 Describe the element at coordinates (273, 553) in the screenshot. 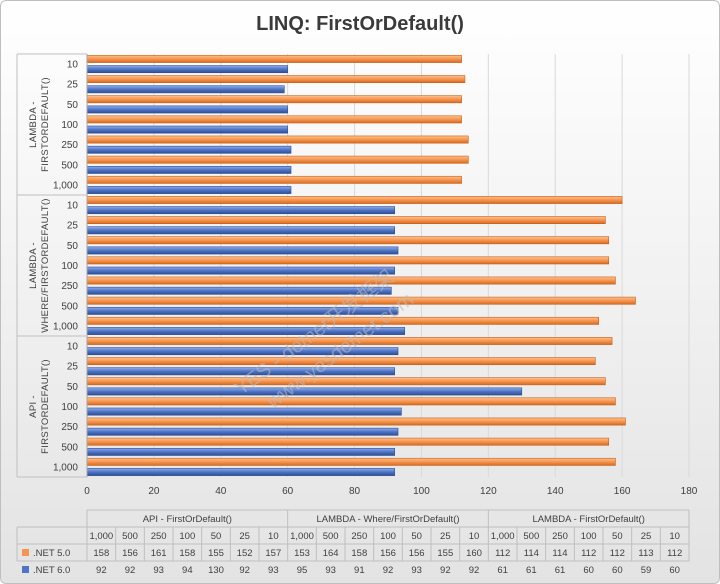

I see `table-cell: 157` at that location.